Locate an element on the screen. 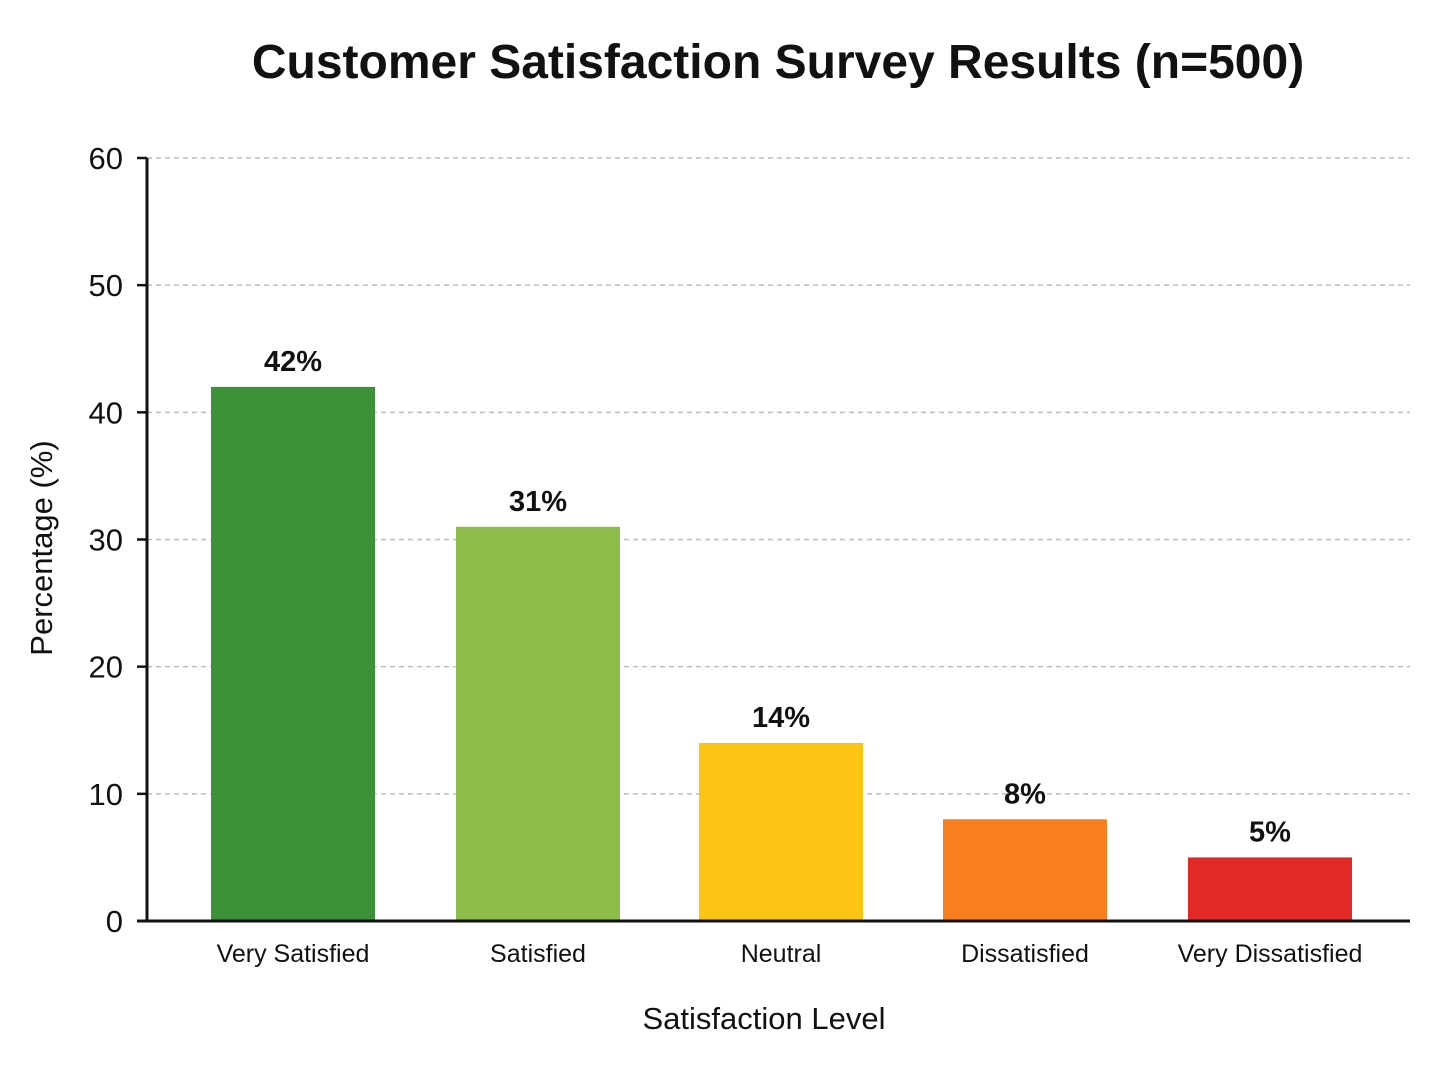  data-label: 14% is located at coordinates (781, 718).